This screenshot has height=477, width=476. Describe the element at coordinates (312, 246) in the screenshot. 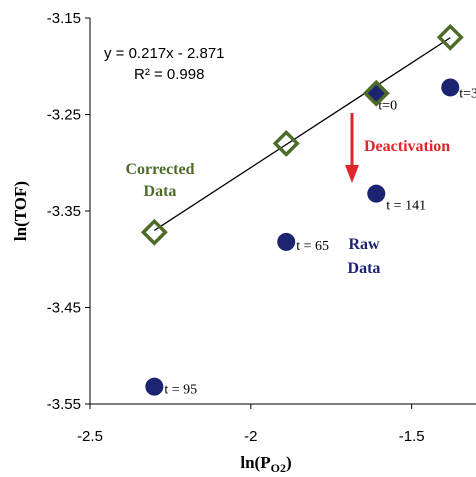

I see `raw-data-time-label: t = 65` at that location.